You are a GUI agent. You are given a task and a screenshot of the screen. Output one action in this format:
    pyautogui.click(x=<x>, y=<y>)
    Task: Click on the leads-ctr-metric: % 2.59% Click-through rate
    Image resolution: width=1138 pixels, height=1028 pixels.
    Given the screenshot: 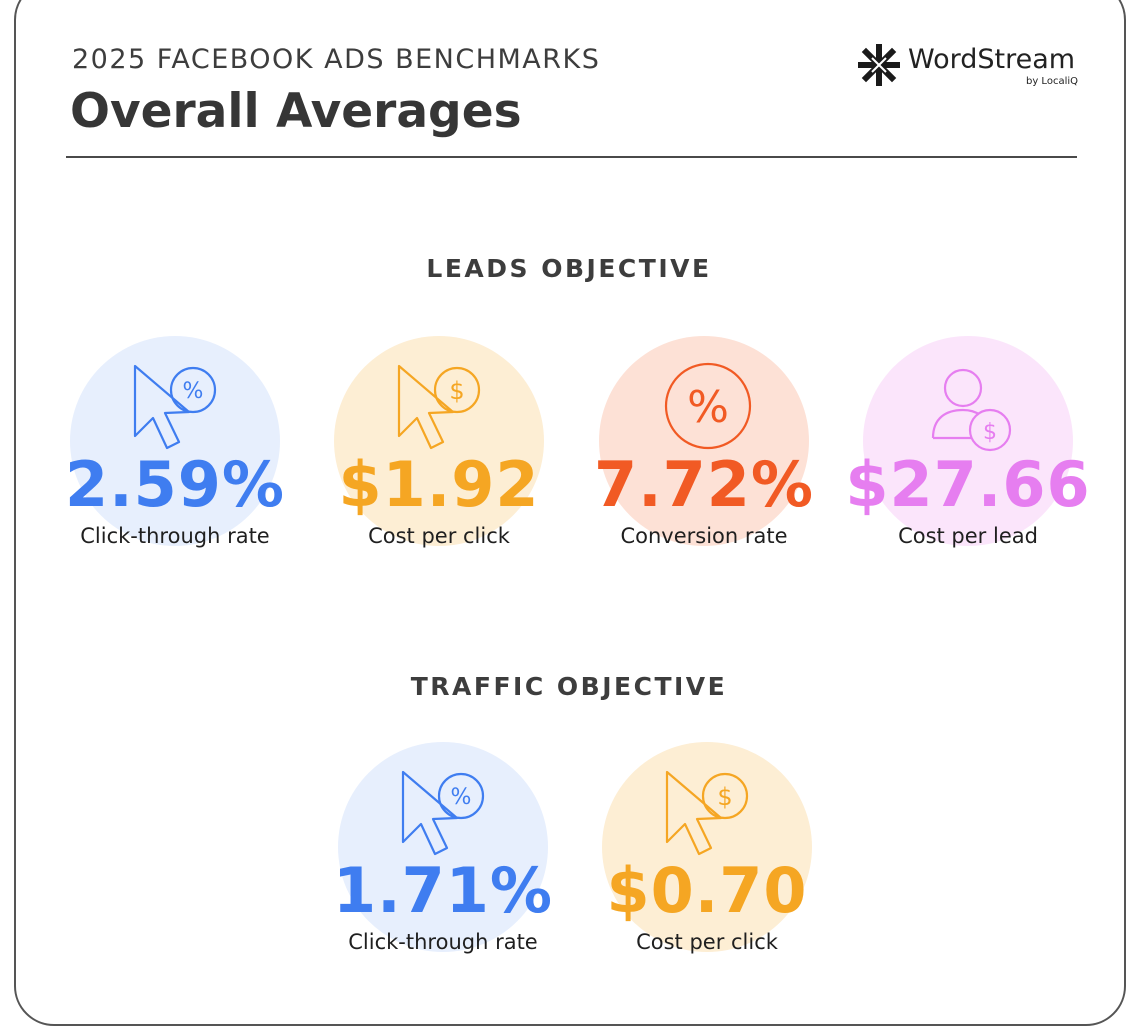 What is the action you would take?
    pyautogui.click(x=175, y=456)
    